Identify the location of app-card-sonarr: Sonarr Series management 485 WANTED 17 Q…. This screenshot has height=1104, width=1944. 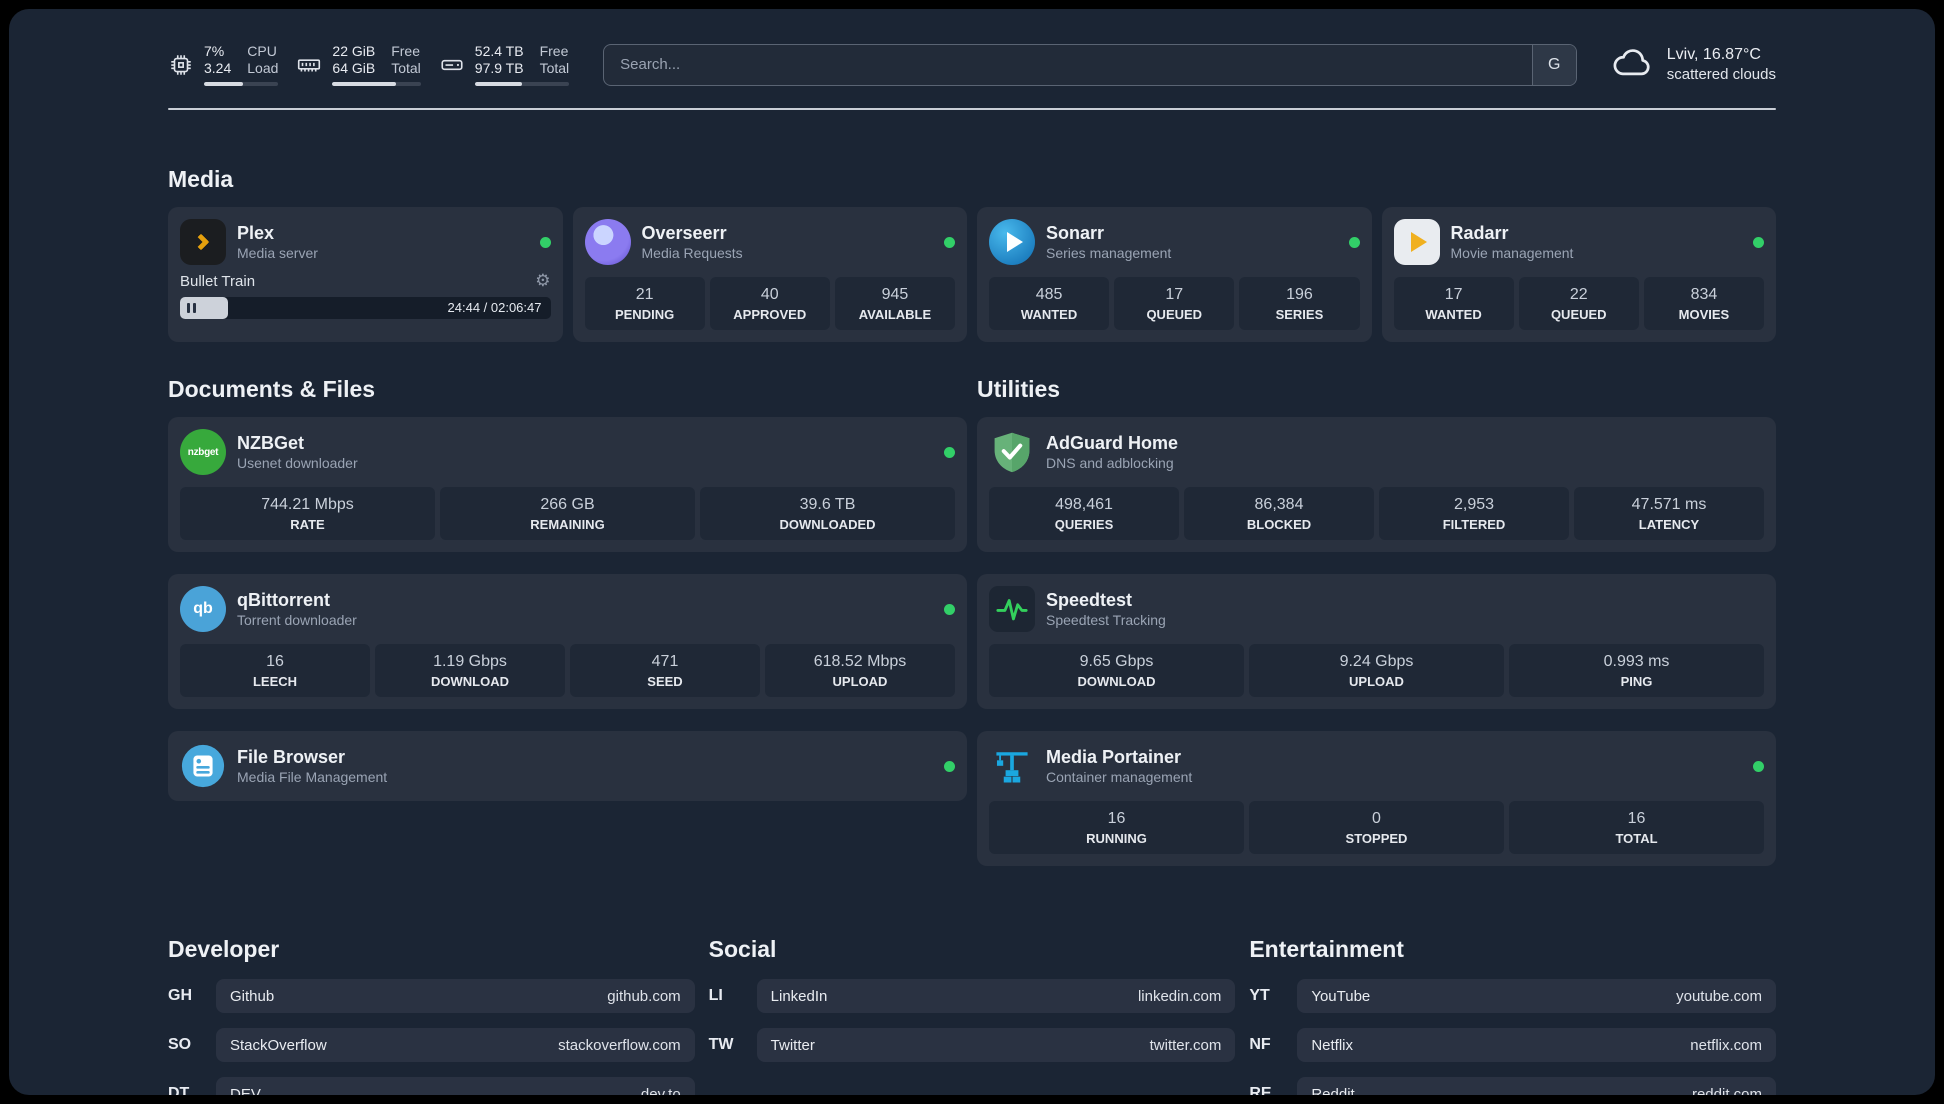
(1174, 274).